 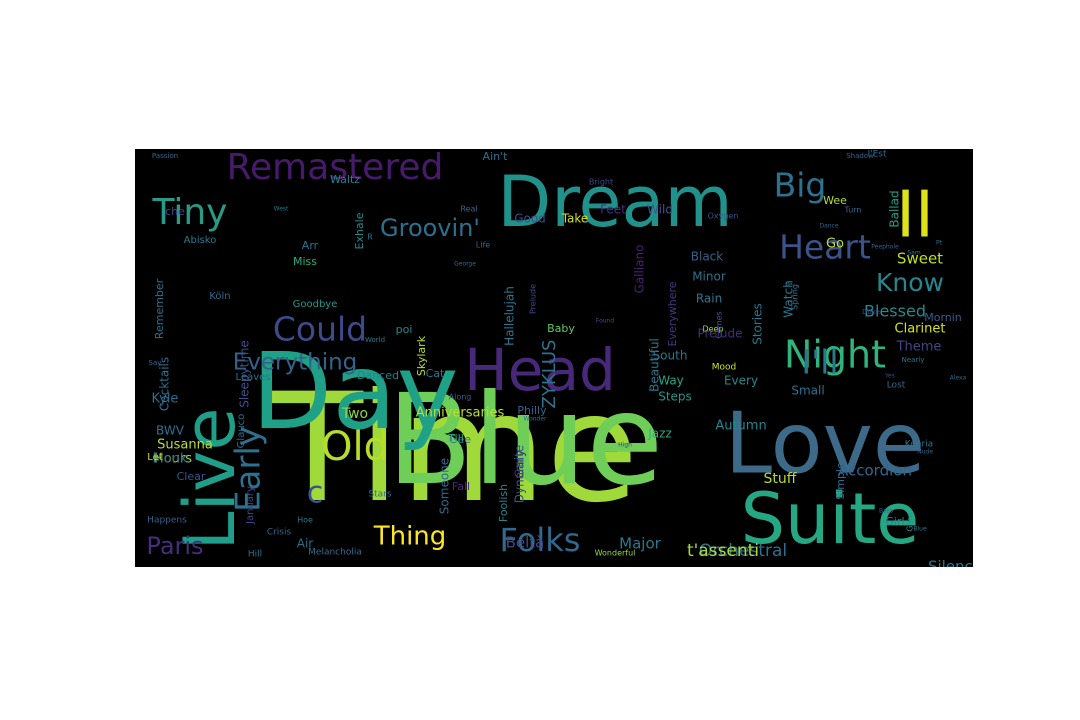 What do you see at coordinates (335, 168) in the screenshot?
I see `word-cloud-word: Remastered` at bounding box center [335, 168].